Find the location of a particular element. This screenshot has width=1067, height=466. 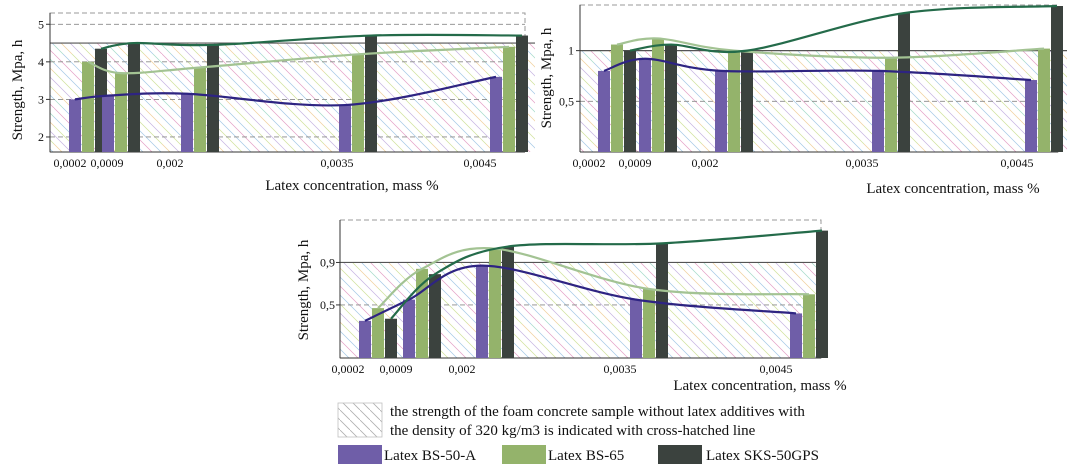

legend-hatch-swatch is located at coordinates (360, 420).